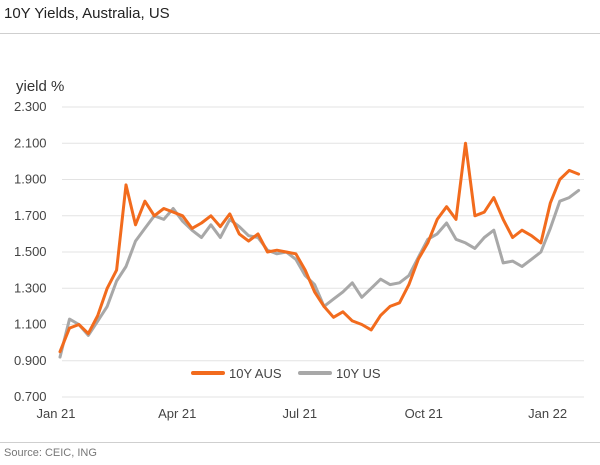 The image size is (600, 465). Describe the element at coordinates (30, 396) in the screenshot. I see `y-tick-label: 0.700` at that location.